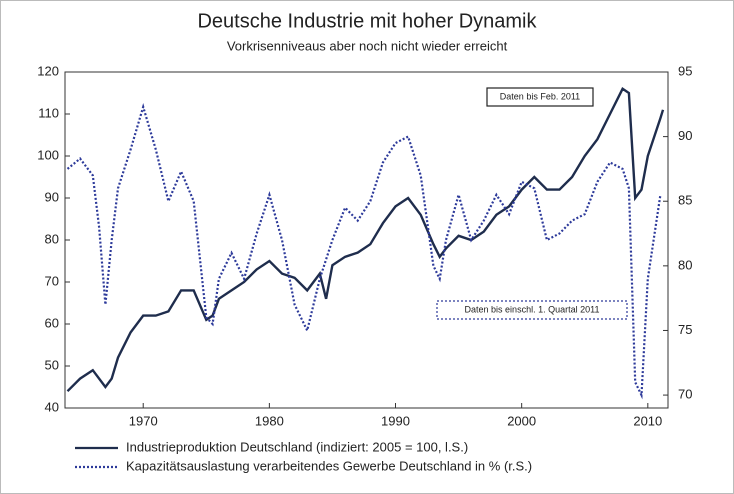 The image size is (734, 494). What do you see at coordinates (52, 280) in the screenshot?
I see `y-tick-label: 70` at bounding box center [52, 280].